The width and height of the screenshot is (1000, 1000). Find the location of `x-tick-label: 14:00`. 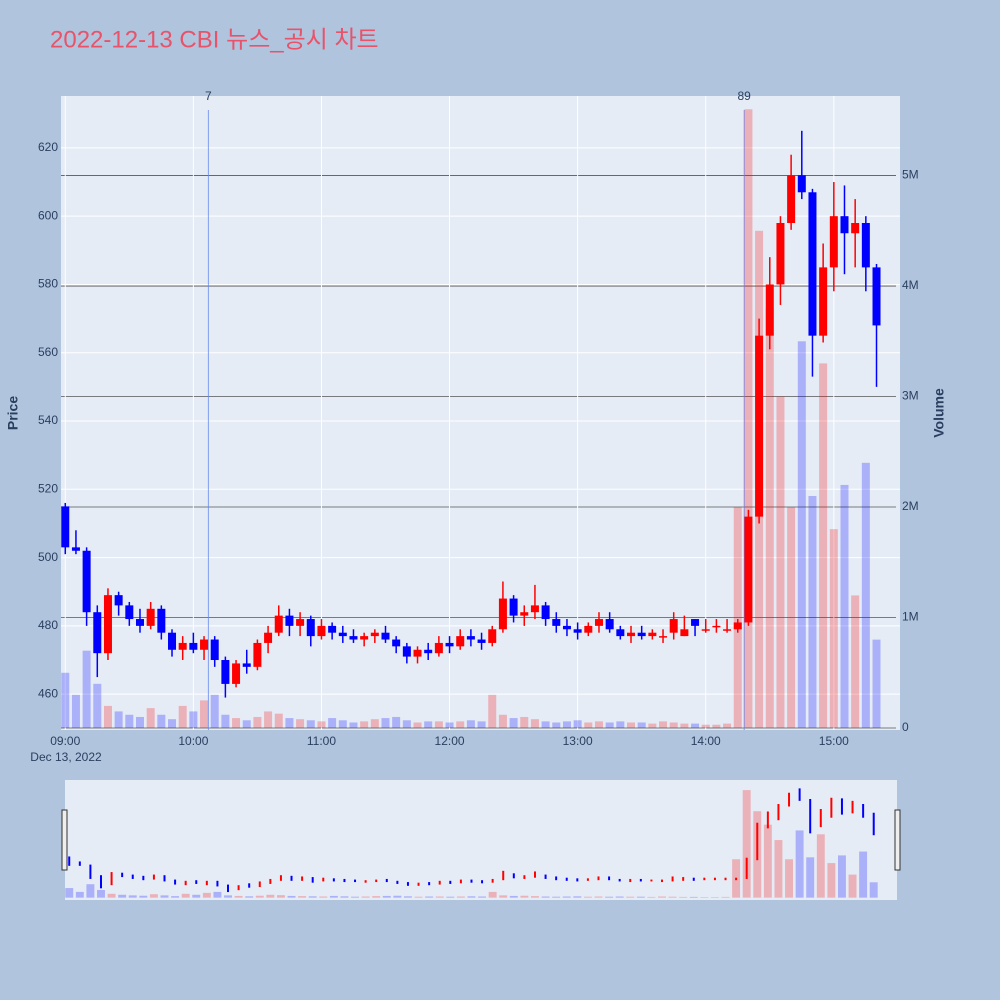

x-tick-label: 14:00 is located at coordinates (706, 741).